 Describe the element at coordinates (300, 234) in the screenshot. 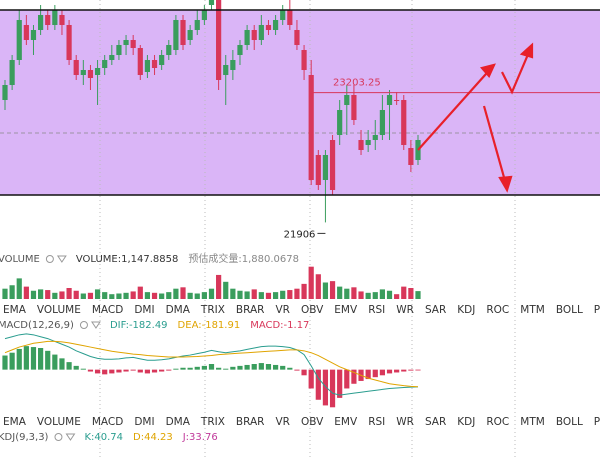

I see `low-label: 21906` at that location.